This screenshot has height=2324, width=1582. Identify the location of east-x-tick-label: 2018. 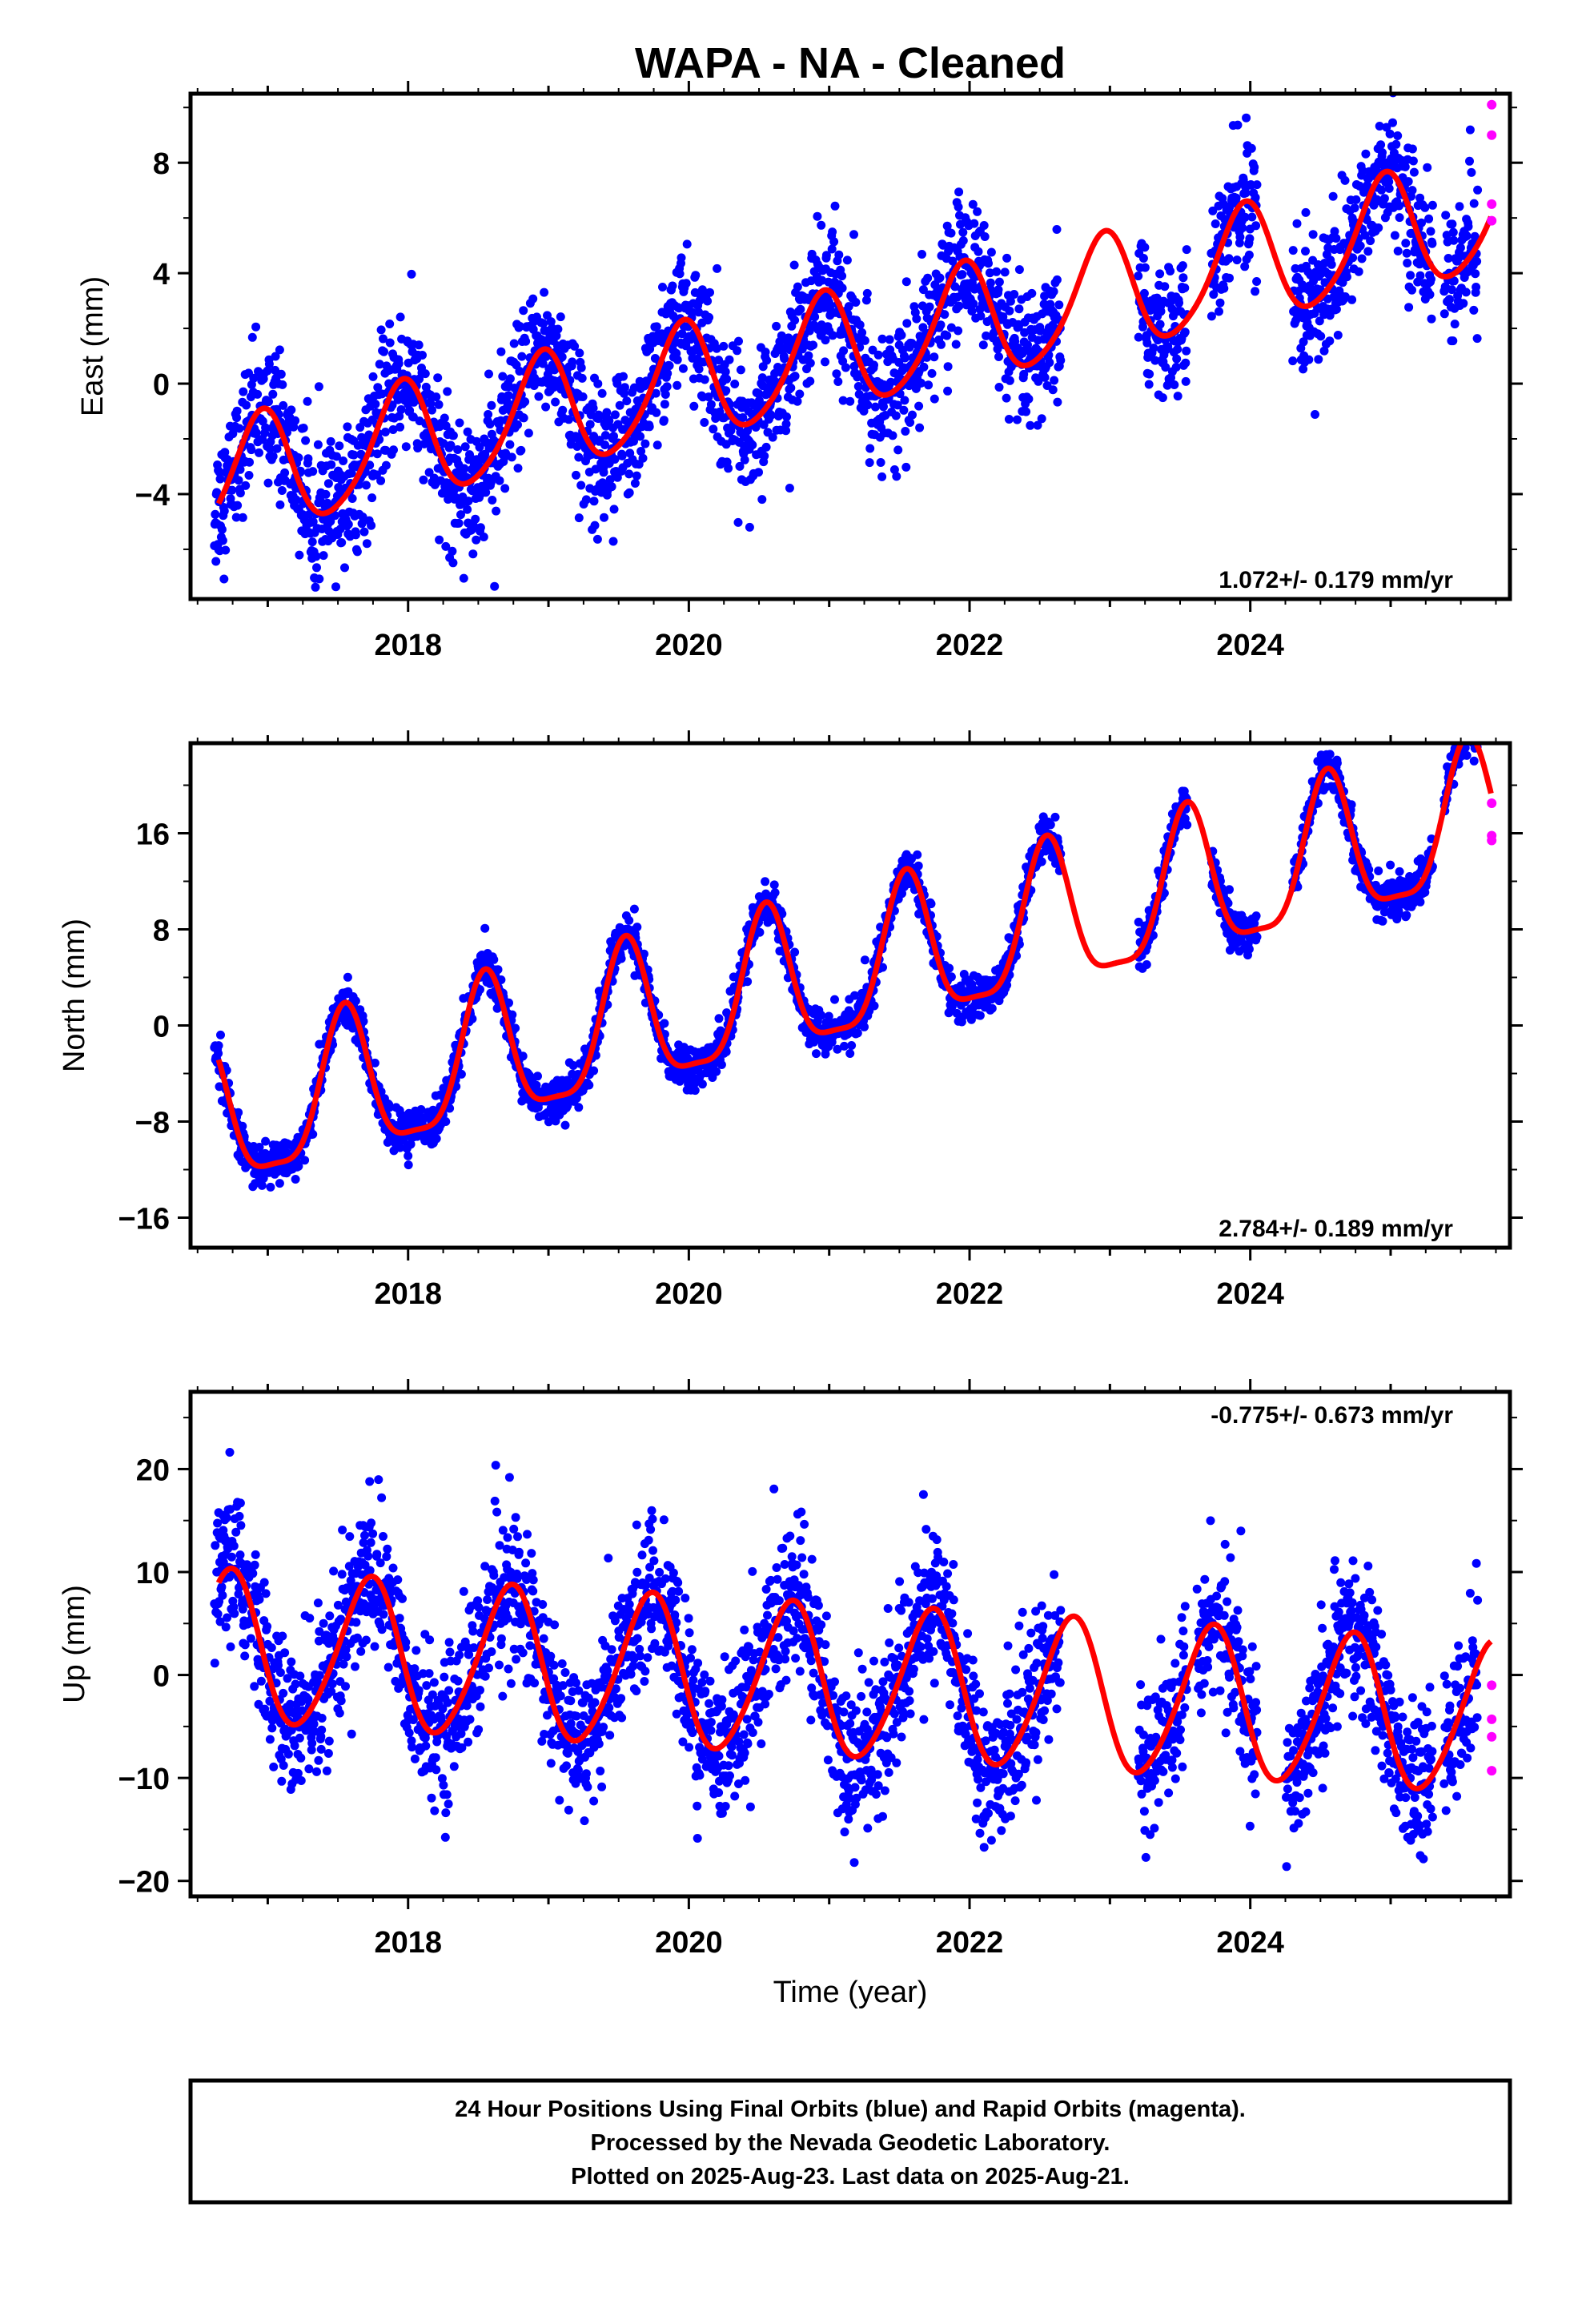
(408, 645).